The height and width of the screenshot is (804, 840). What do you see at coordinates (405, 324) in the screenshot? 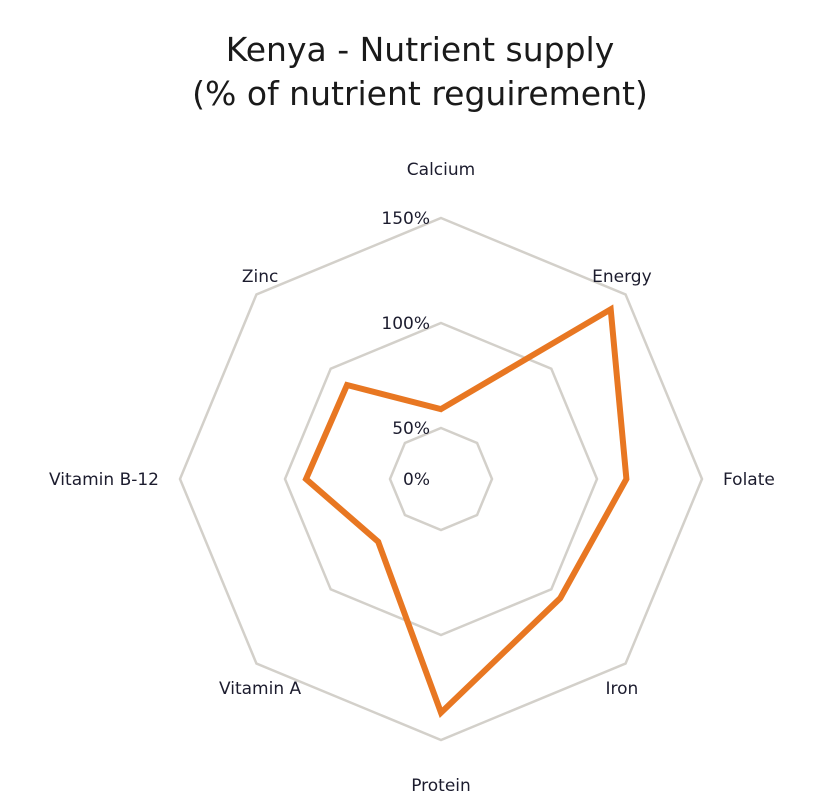
I see `tick-label: 100%` at bounding box center [405, 324].